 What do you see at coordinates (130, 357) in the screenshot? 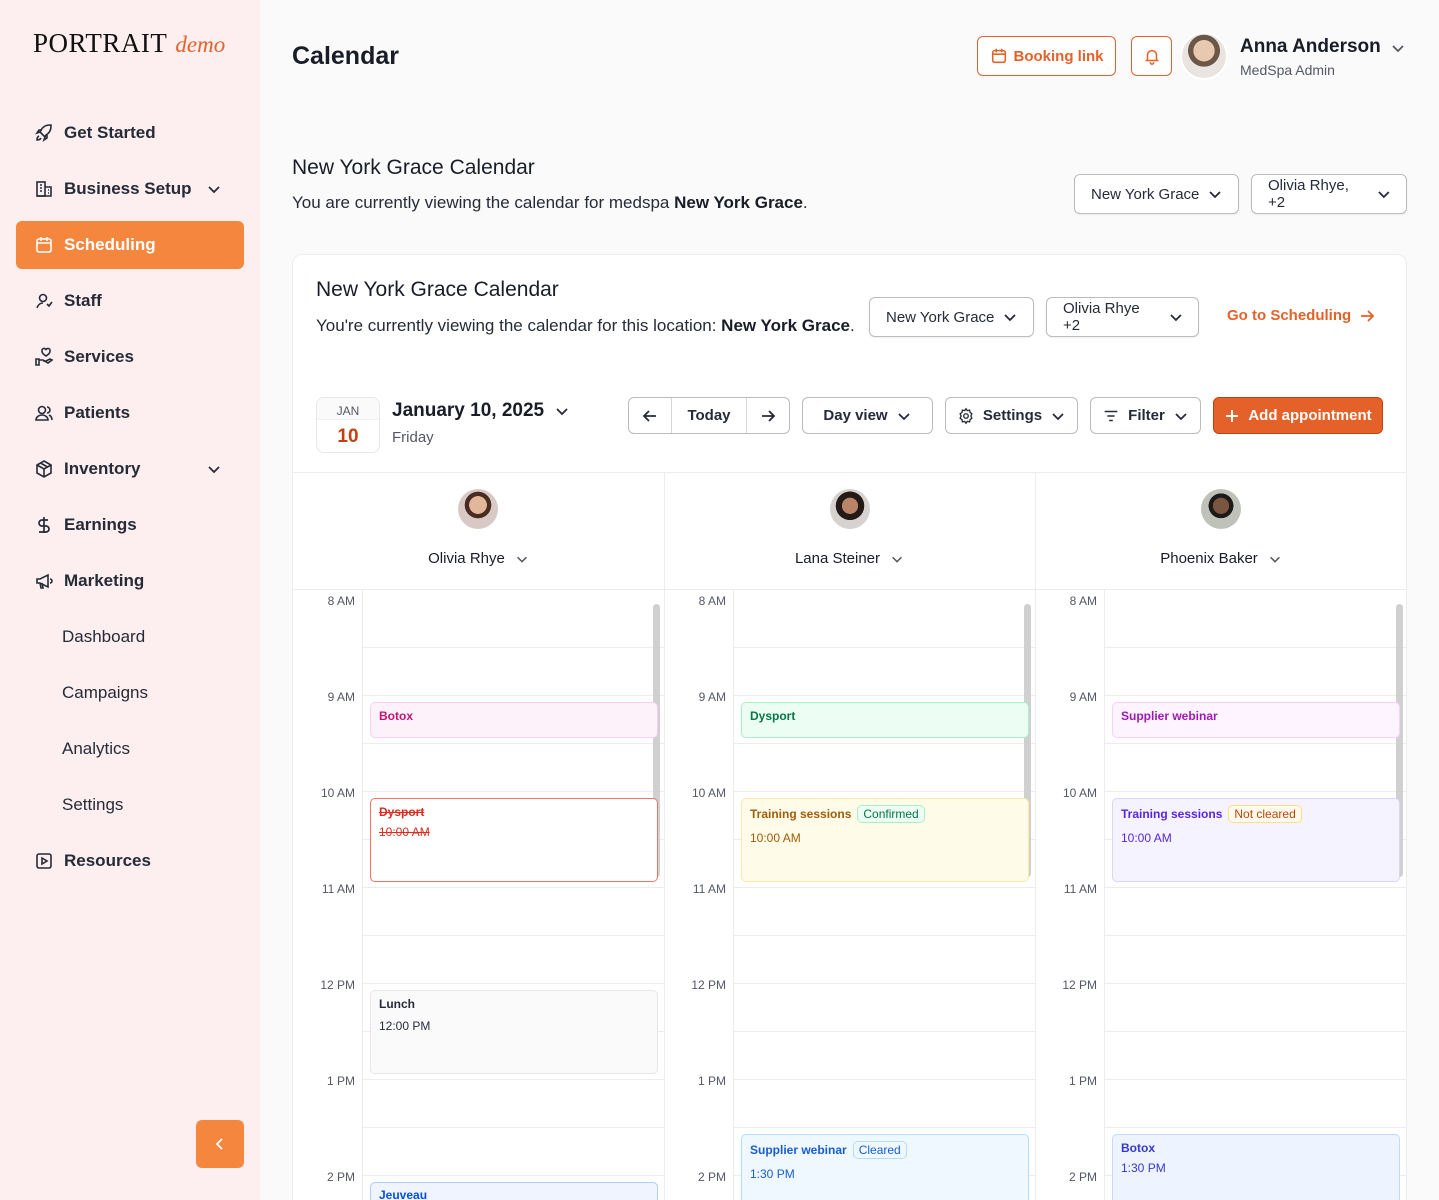
I see `sidebar-item-services: Services` at bounding box center [130, 357].